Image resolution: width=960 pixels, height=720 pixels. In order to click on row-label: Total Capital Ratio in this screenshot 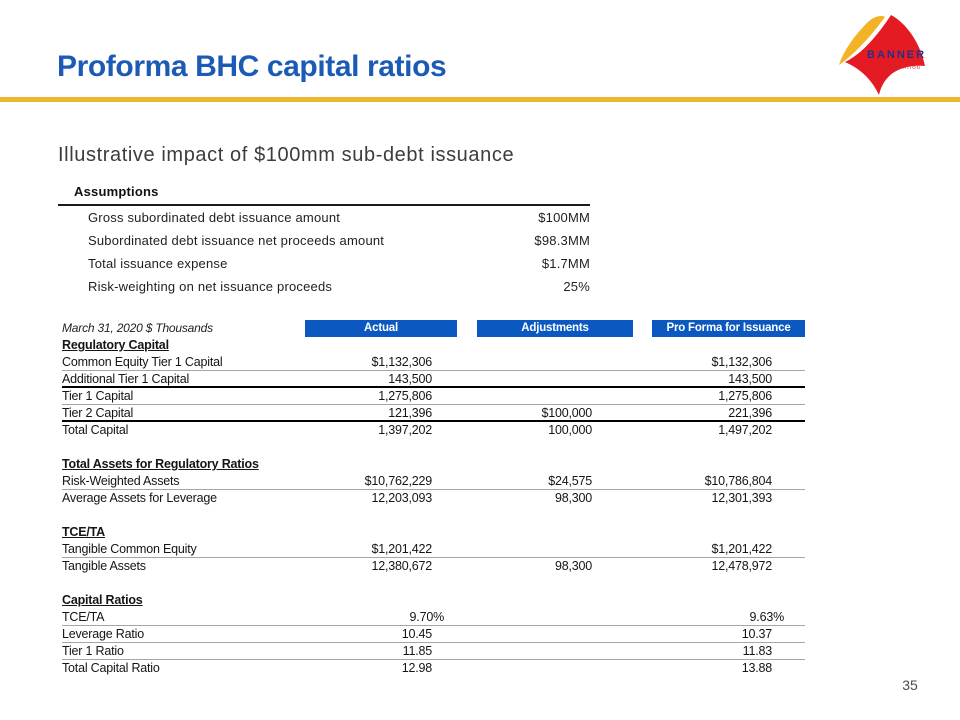, I will do `click(111, 668)`.